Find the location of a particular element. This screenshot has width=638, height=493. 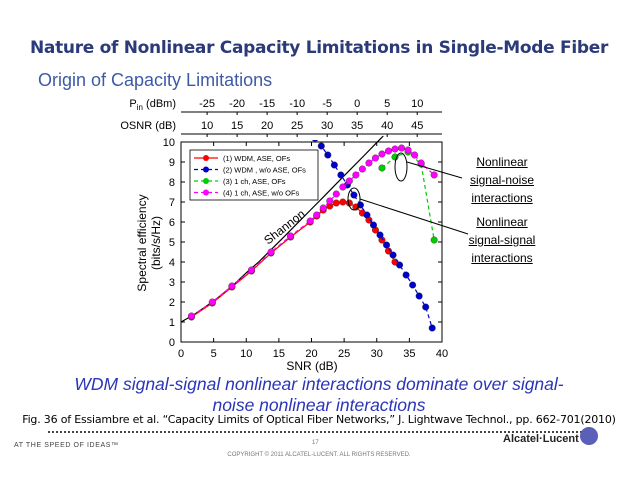

y-tick-label: 9 is located at coordinates (172, 163).